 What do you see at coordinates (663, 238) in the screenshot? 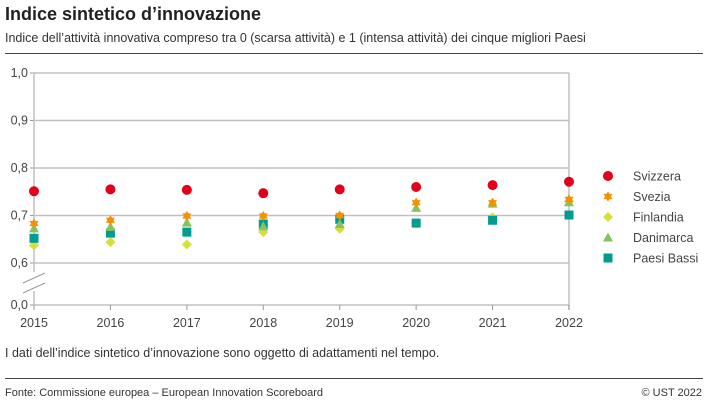
I see `legend-label: Danimarca` at bounding box center [663, 238].